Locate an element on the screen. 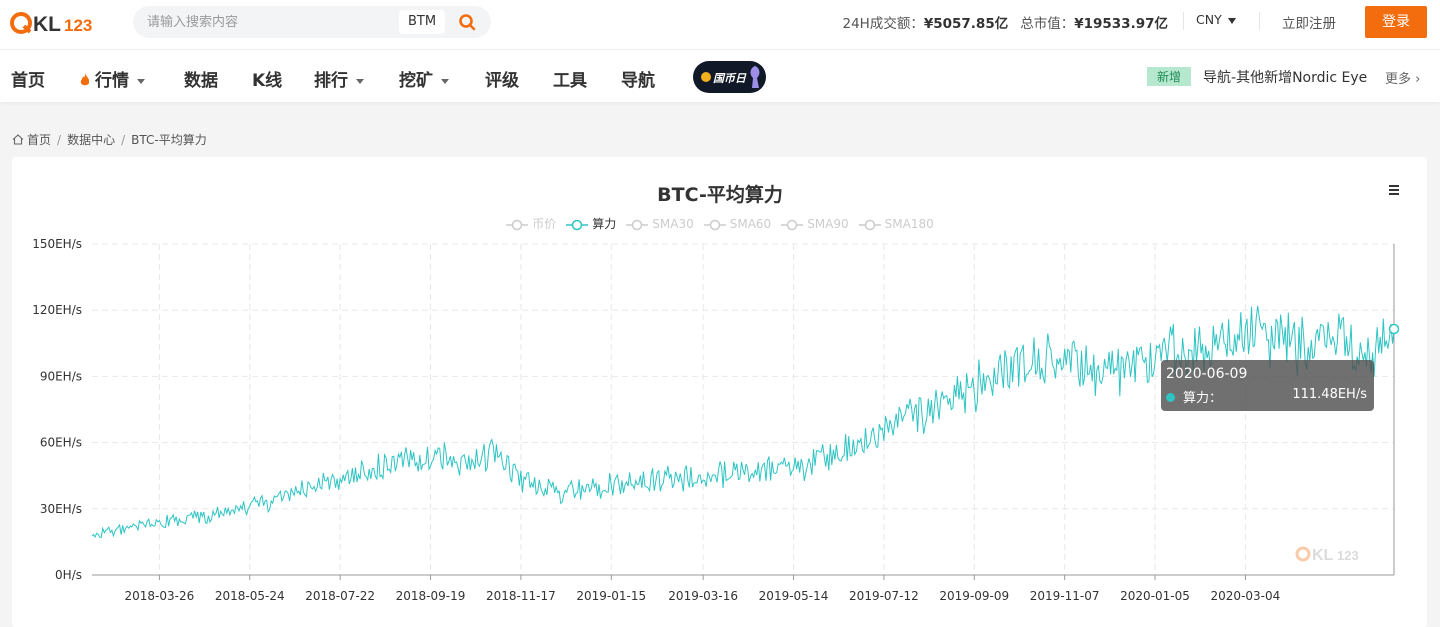 This screenshot has height=627, width=1440. tooltip-value: 111.48EH/s is located at coordinates (1329, 394).